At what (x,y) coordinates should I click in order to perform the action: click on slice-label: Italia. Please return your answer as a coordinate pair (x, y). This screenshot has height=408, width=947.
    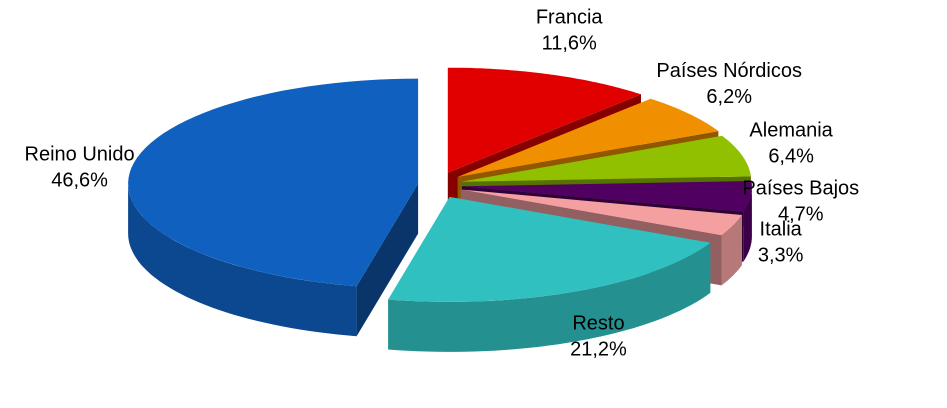
    Looking at the image, I should click on (781, 230).